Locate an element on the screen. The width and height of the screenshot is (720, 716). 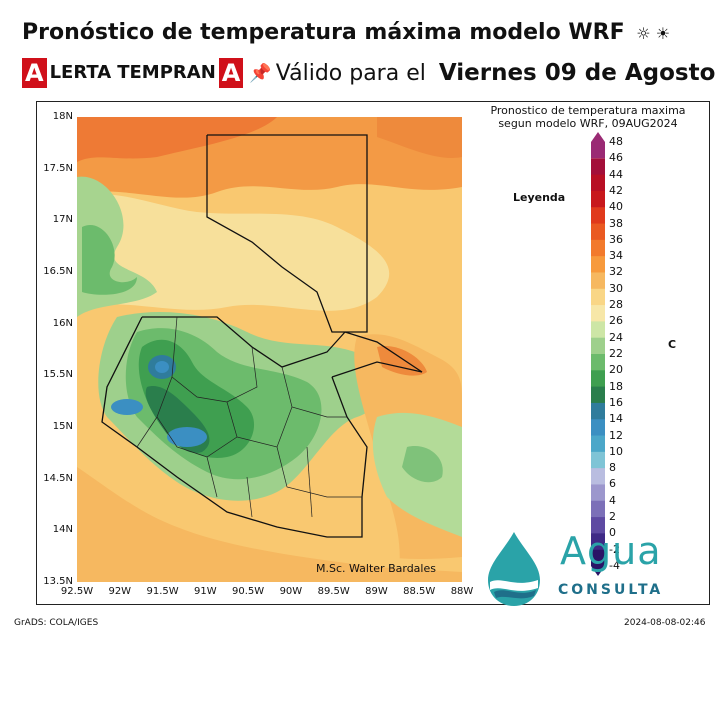
valid-day: Viernes 09 de Agosto is located at coordinates (577, 73).